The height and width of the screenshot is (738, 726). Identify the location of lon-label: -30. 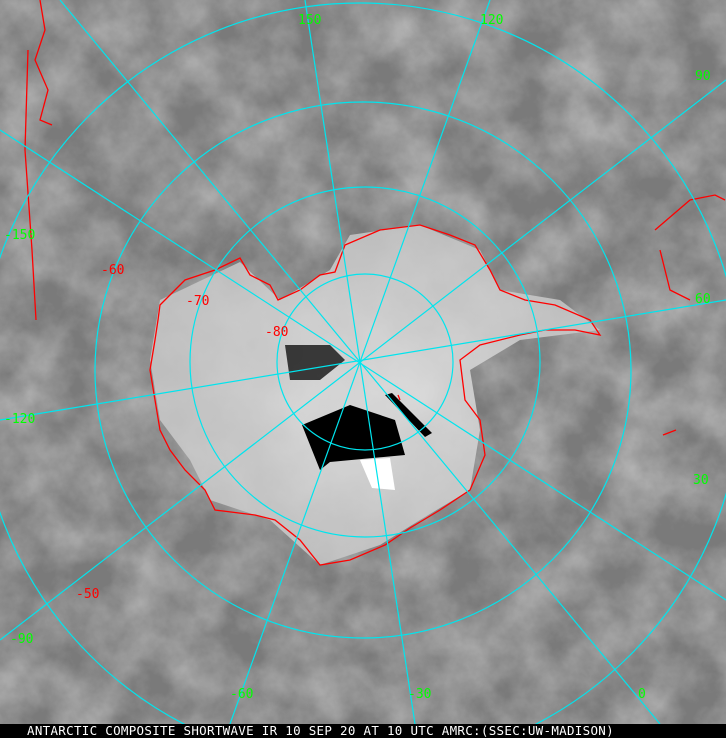
(419, 694).